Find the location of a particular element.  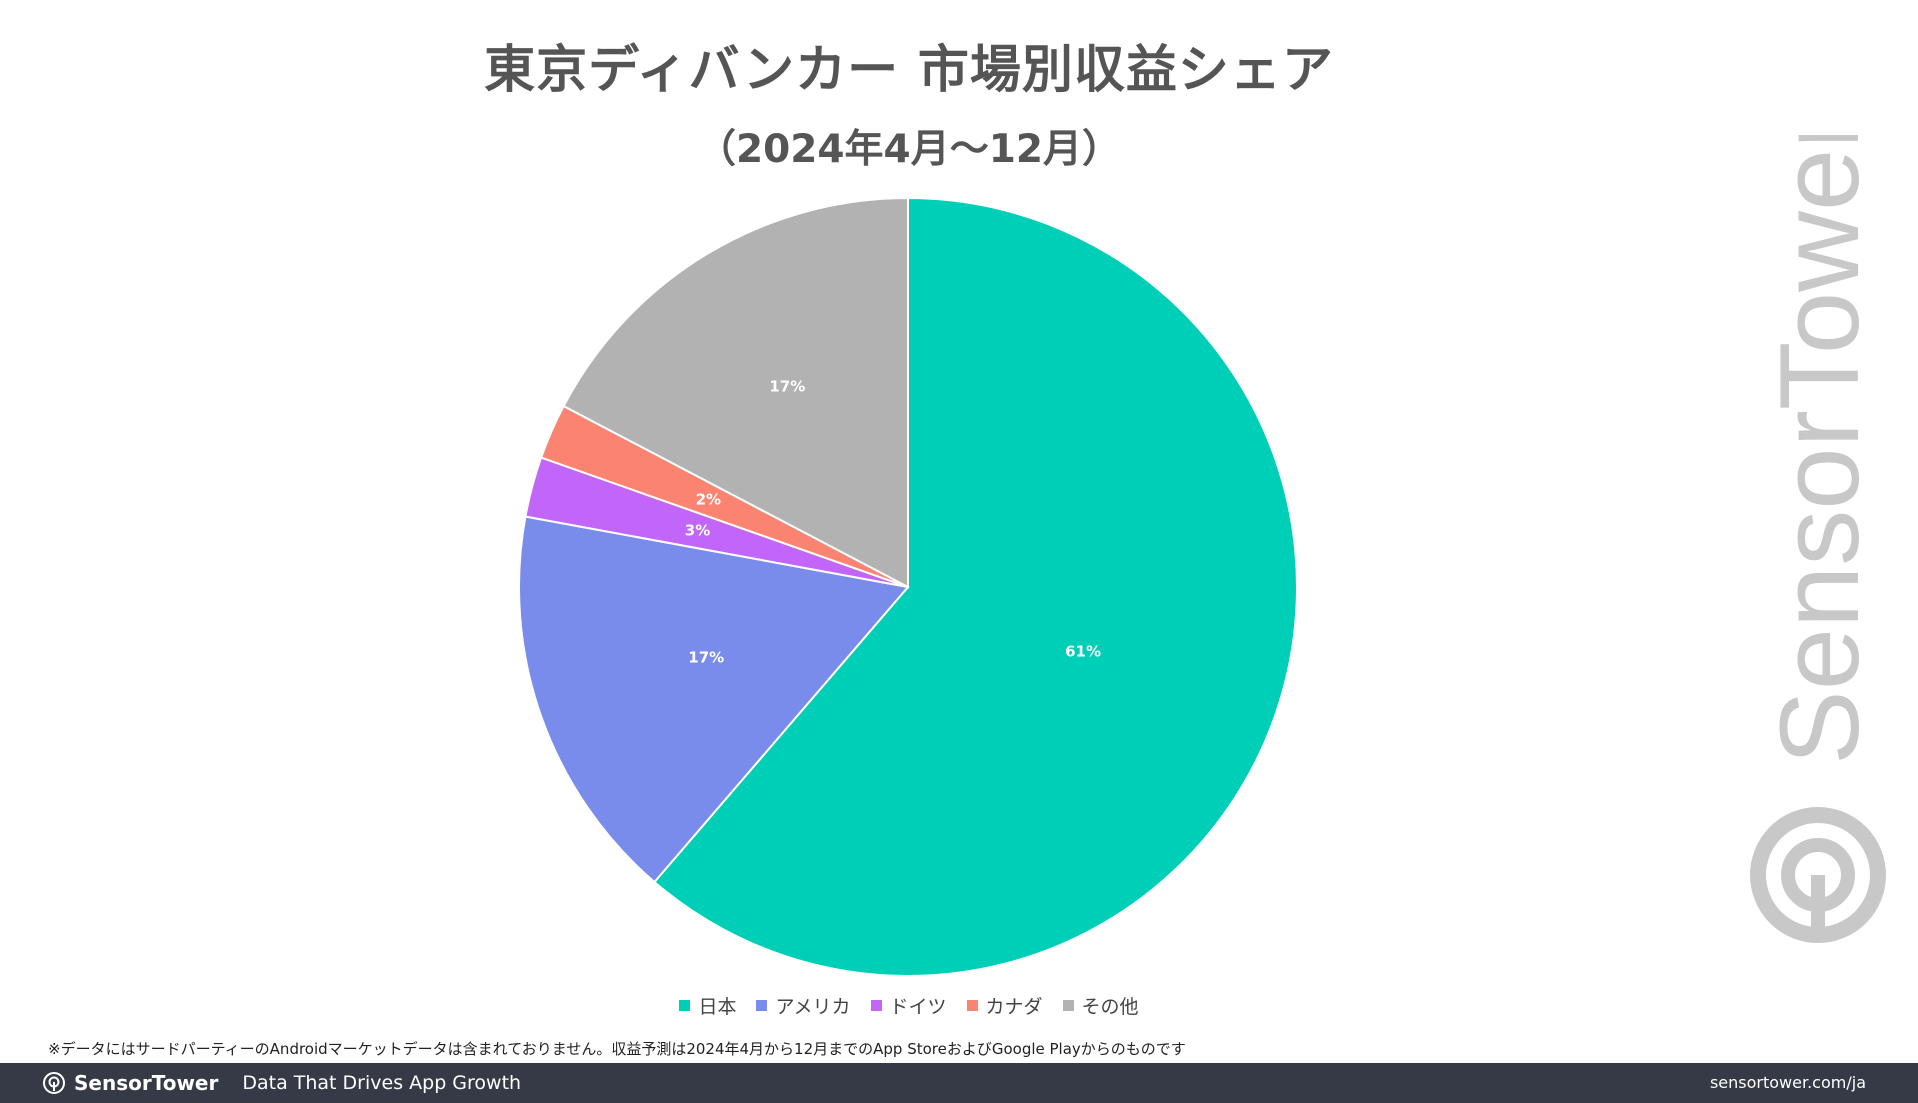

legend-item-5: その他 is located at coordinates (1100, 1005).